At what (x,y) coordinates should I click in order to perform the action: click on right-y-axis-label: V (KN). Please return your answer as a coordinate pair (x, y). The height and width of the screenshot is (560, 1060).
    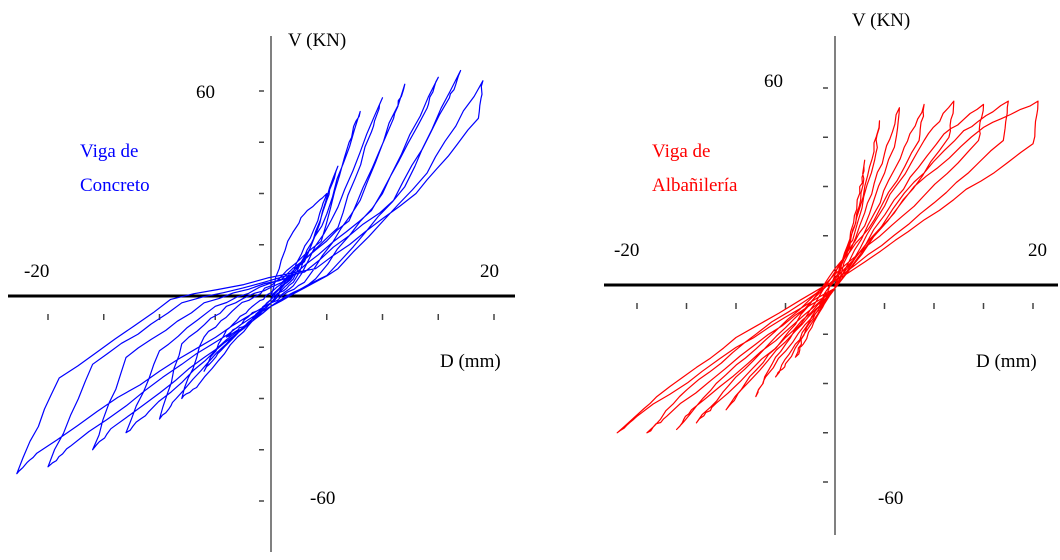
    Looking at the image, I should click on (881, 20).